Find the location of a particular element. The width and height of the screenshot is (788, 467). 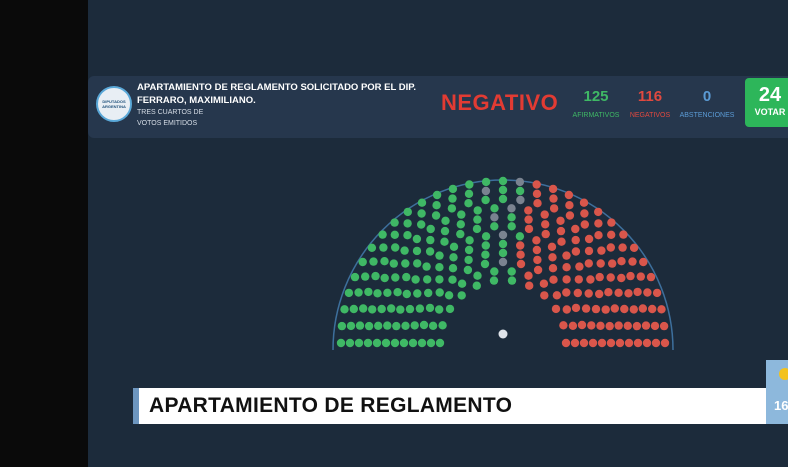

lower-third-banner: APARTAMIENTO DE REGLAMENTO is located at coordinates (449, 406).